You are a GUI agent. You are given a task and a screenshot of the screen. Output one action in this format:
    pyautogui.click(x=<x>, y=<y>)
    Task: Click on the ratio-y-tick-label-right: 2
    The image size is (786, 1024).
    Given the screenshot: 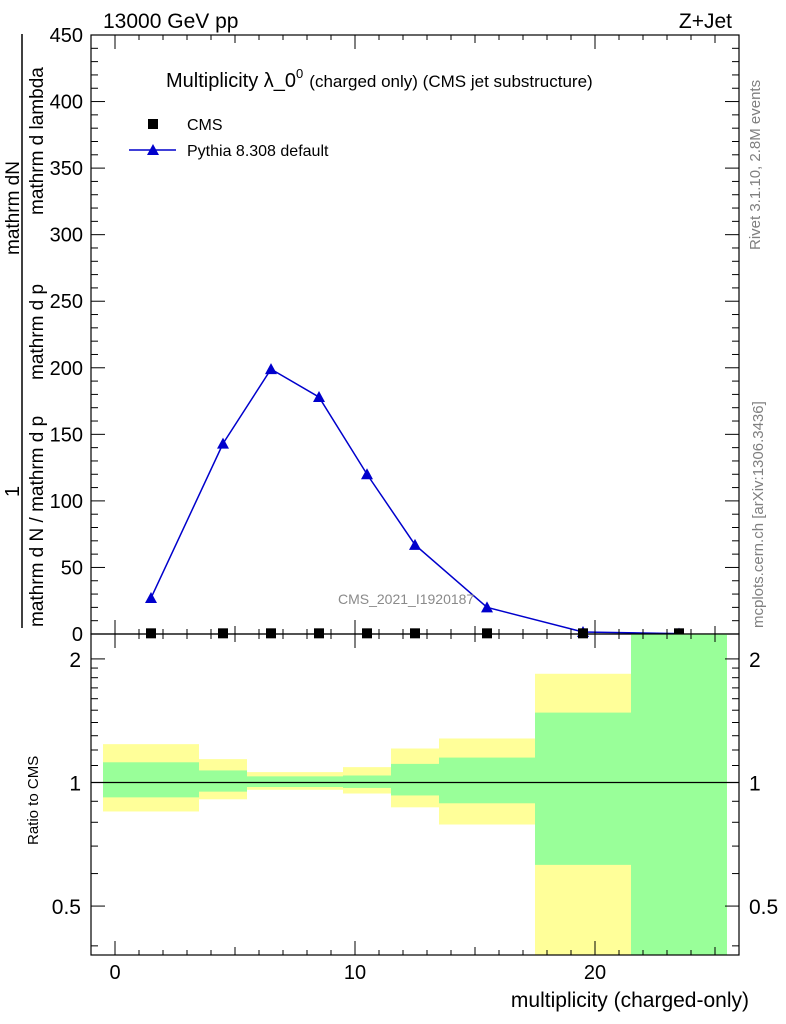 What is the action you would take?
    pyautogui.click(x=755, y=660)
    